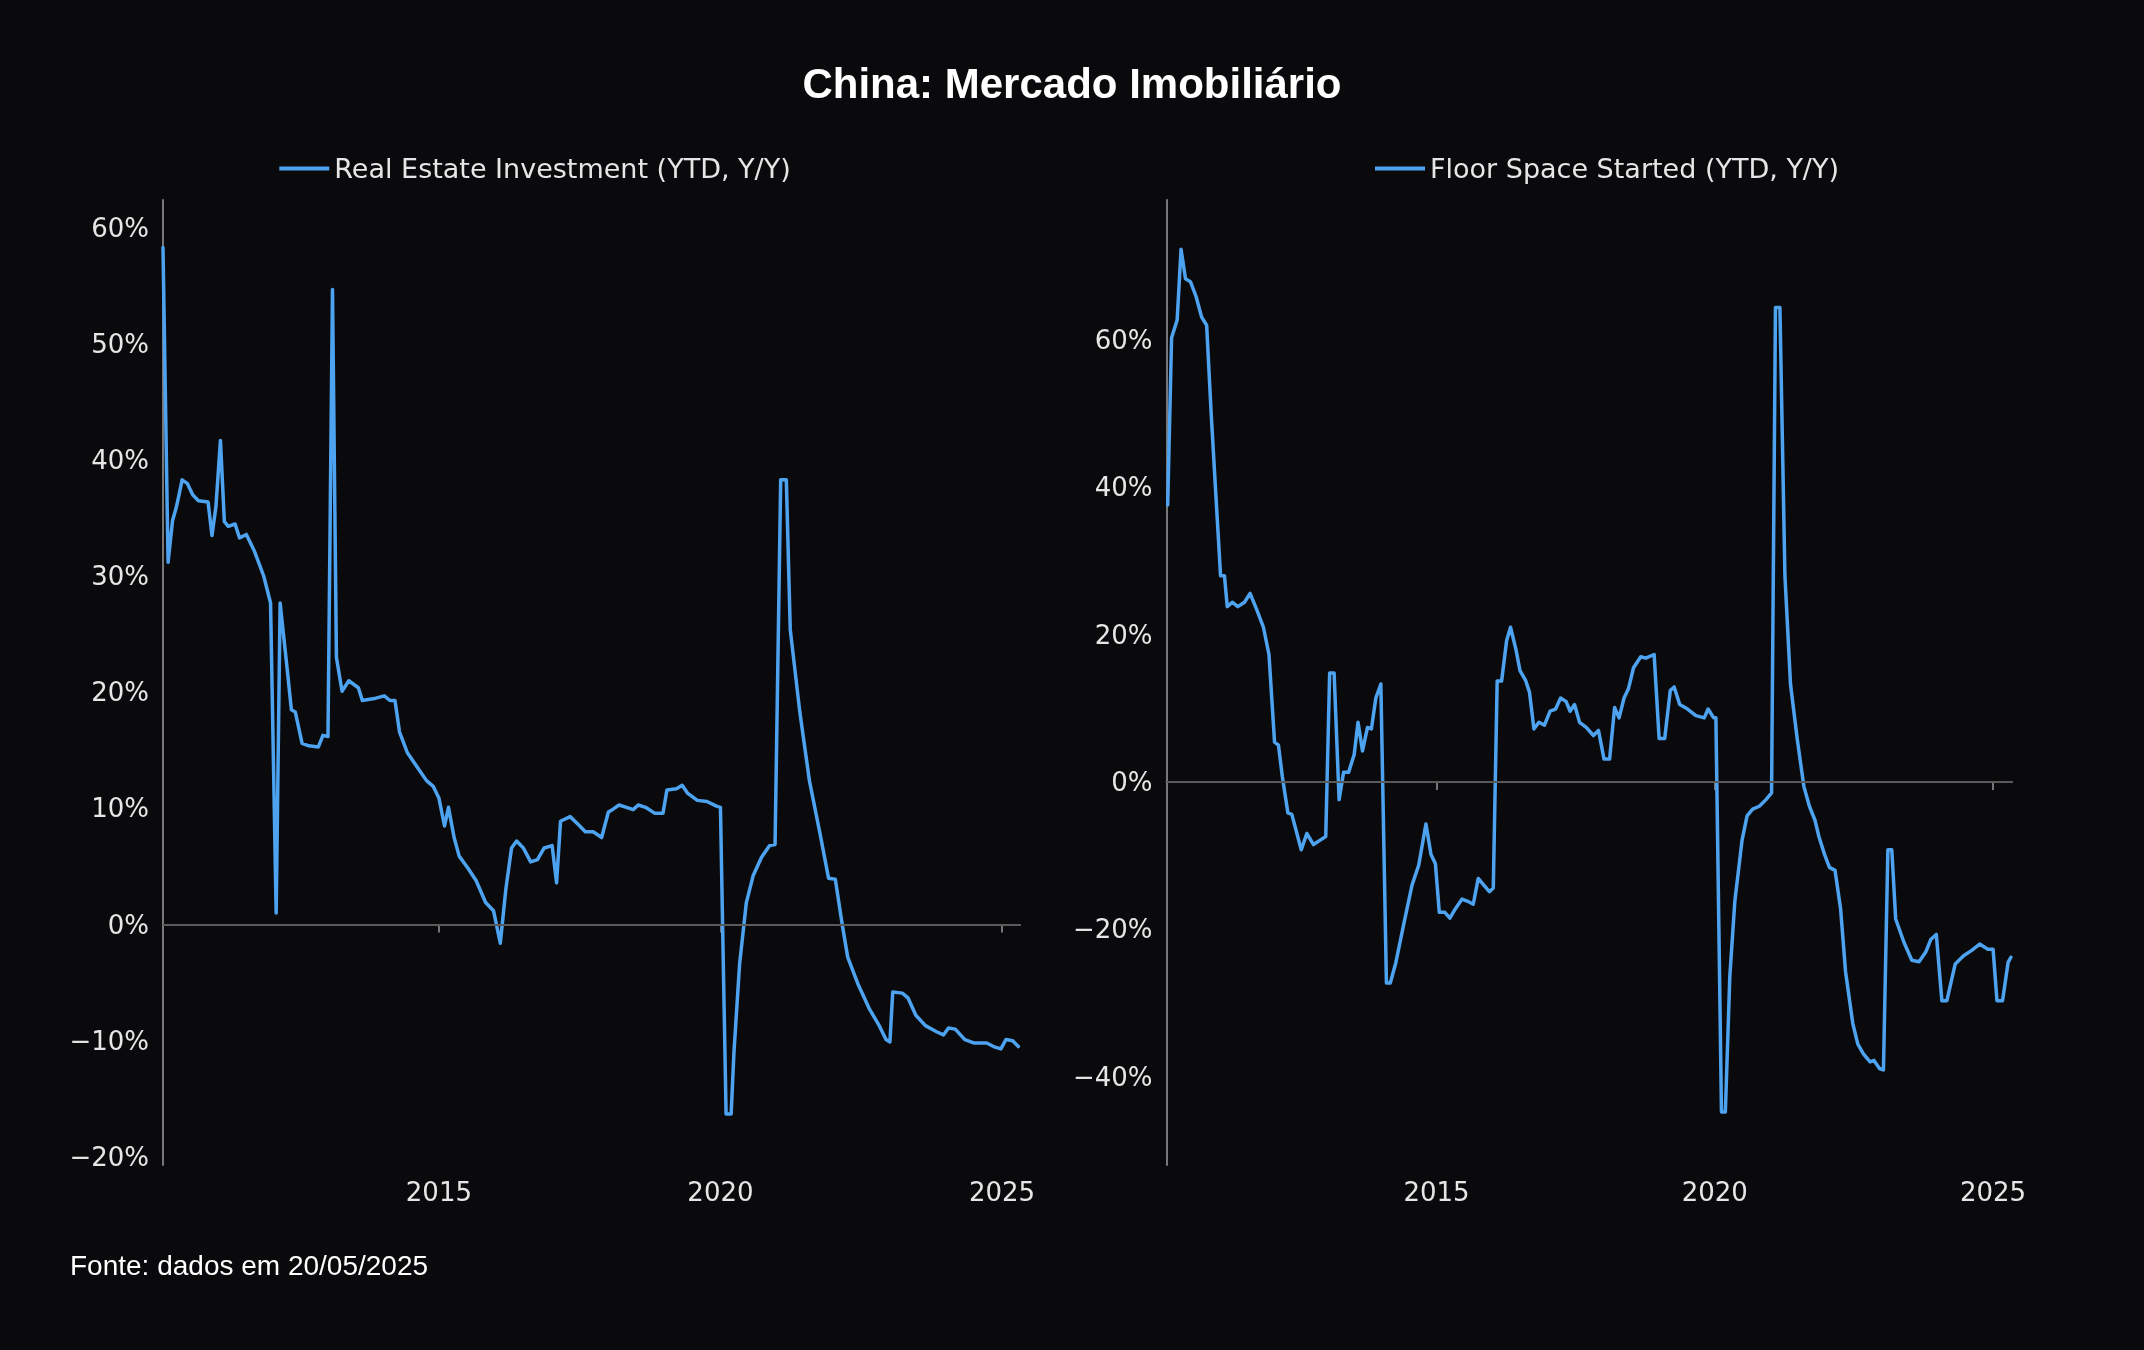 The width and height of the screenshot is (2144, 1350). What do you see at coordinates (562, 168) in the screenshot?
I see `legend-label: Real Estate Investment (YTD, Y/Y)` at bounding box center [562, 168].